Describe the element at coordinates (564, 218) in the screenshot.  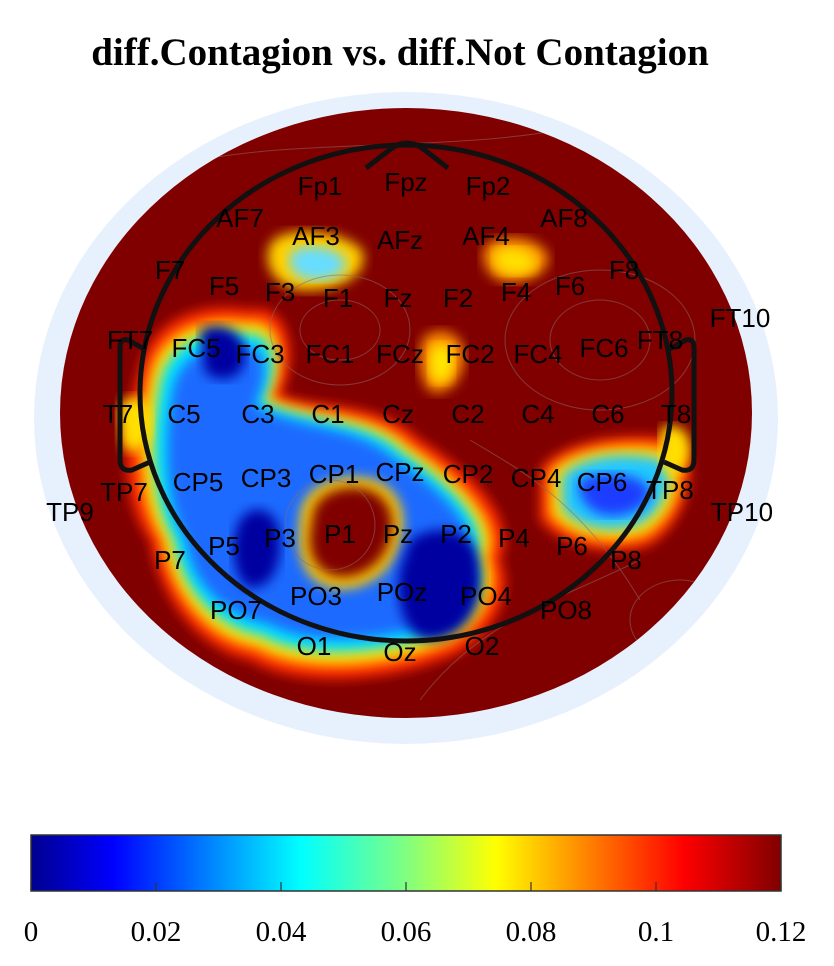
I see `electrode-label-af8: AF8` at that location.